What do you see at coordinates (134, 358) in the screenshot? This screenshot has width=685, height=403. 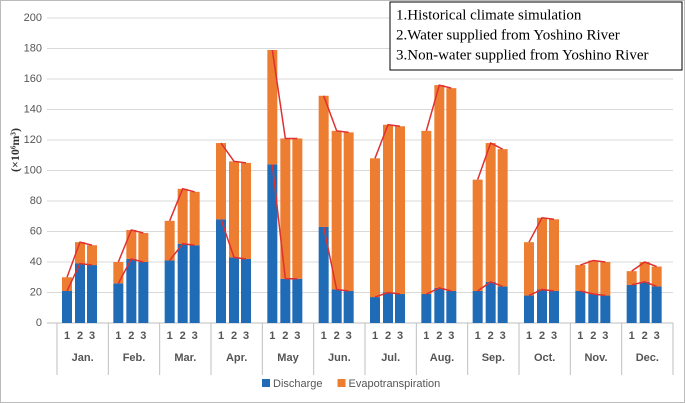 I see `x-group-label: Feb.` at bounding box center [134, 358].